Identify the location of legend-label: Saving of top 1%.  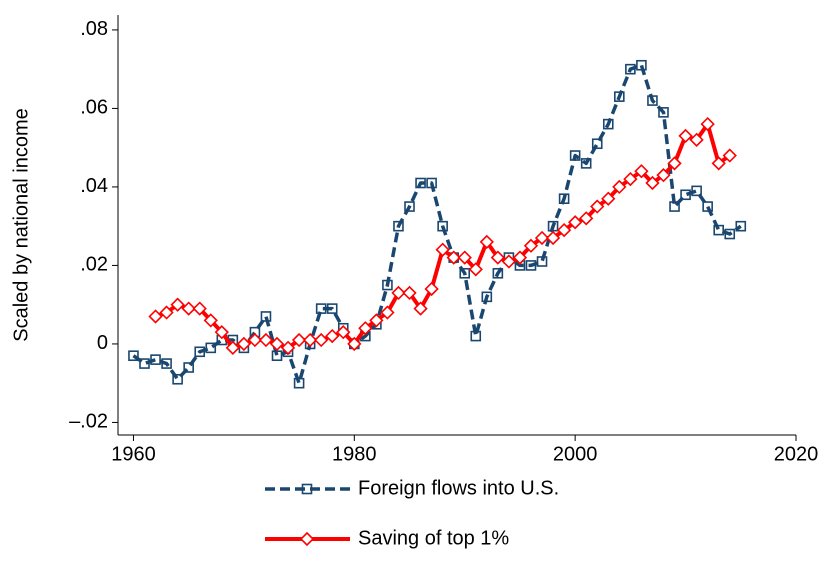
(433, 538).